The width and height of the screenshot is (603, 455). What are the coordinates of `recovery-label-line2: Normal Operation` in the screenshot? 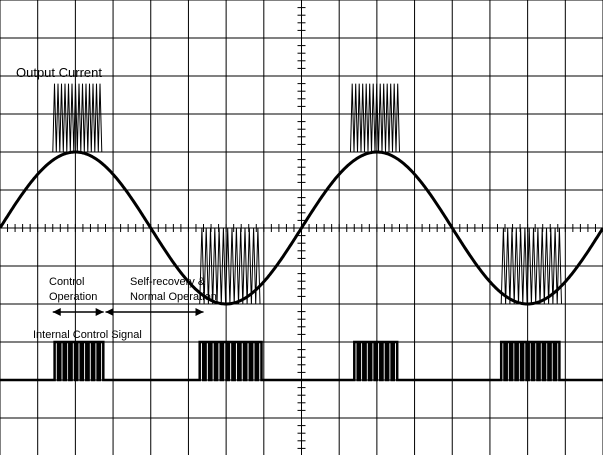 It's located at (173, 297).